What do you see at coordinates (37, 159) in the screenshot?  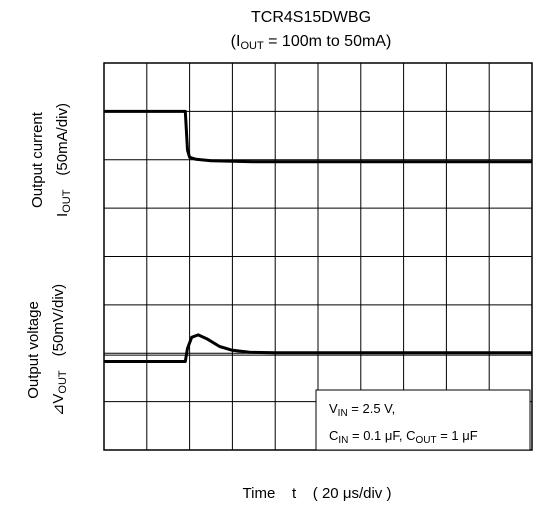 I see `svg-text: Output current` at bounding box center [37, 159].